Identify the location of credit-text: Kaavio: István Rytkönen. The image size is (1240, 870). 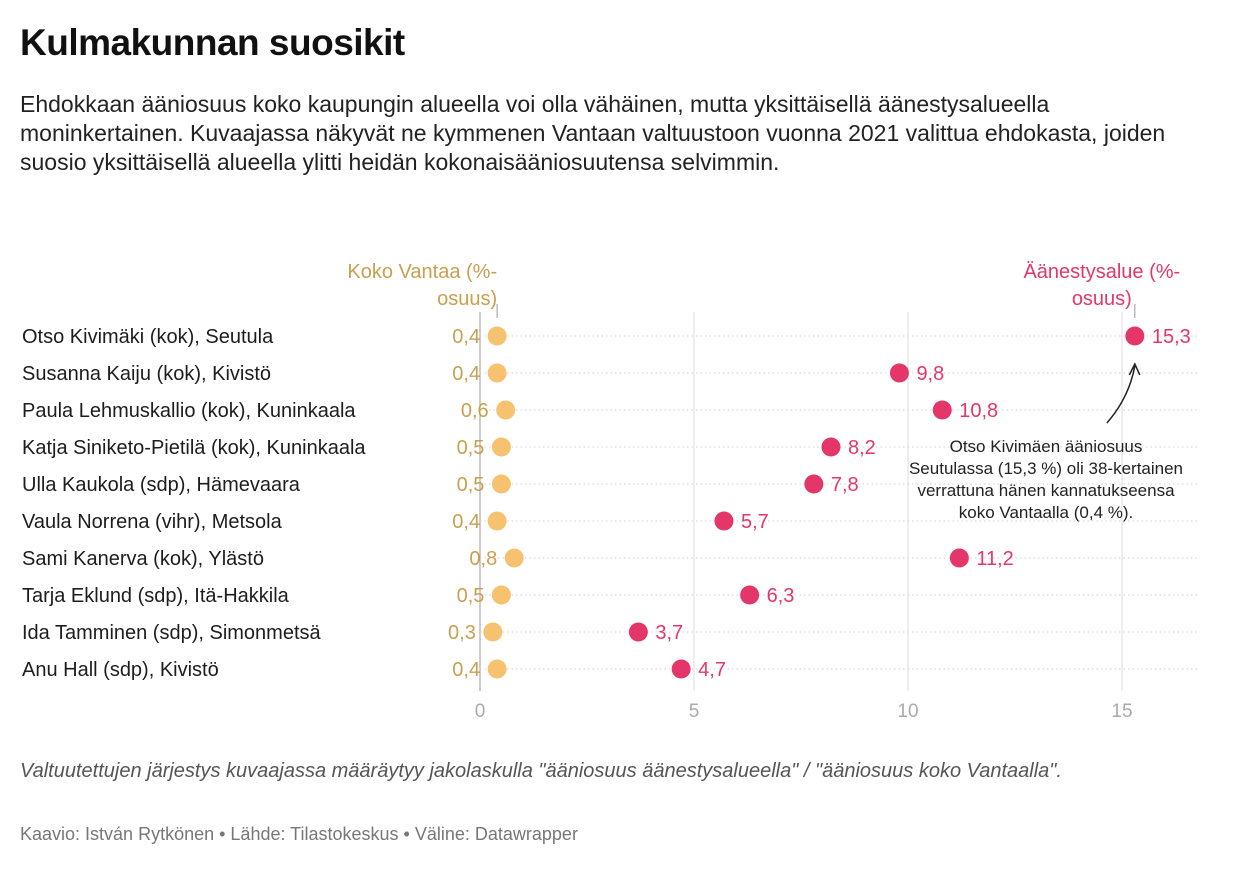
(117, 834).